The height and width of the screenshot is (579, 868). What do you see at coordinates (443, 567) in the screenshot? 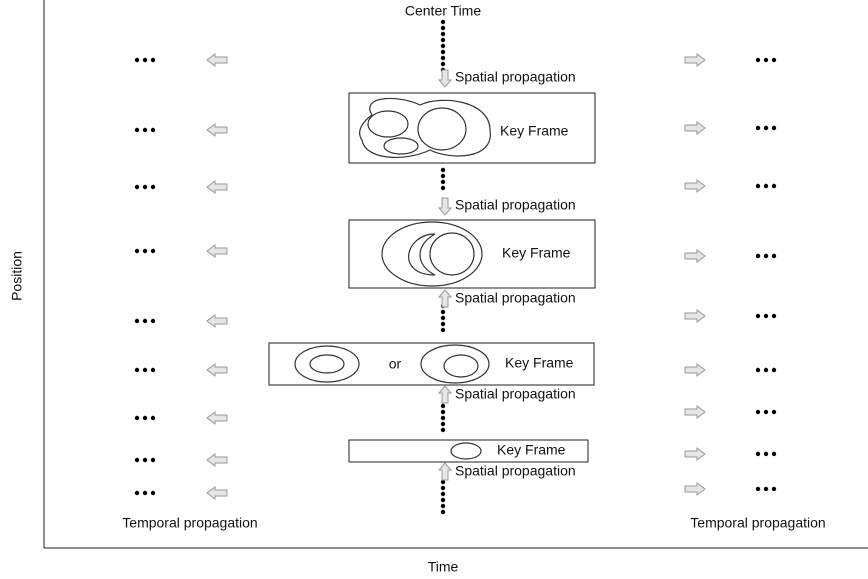
I see `x-axis-label: Time` at bounding box center [443, 567].